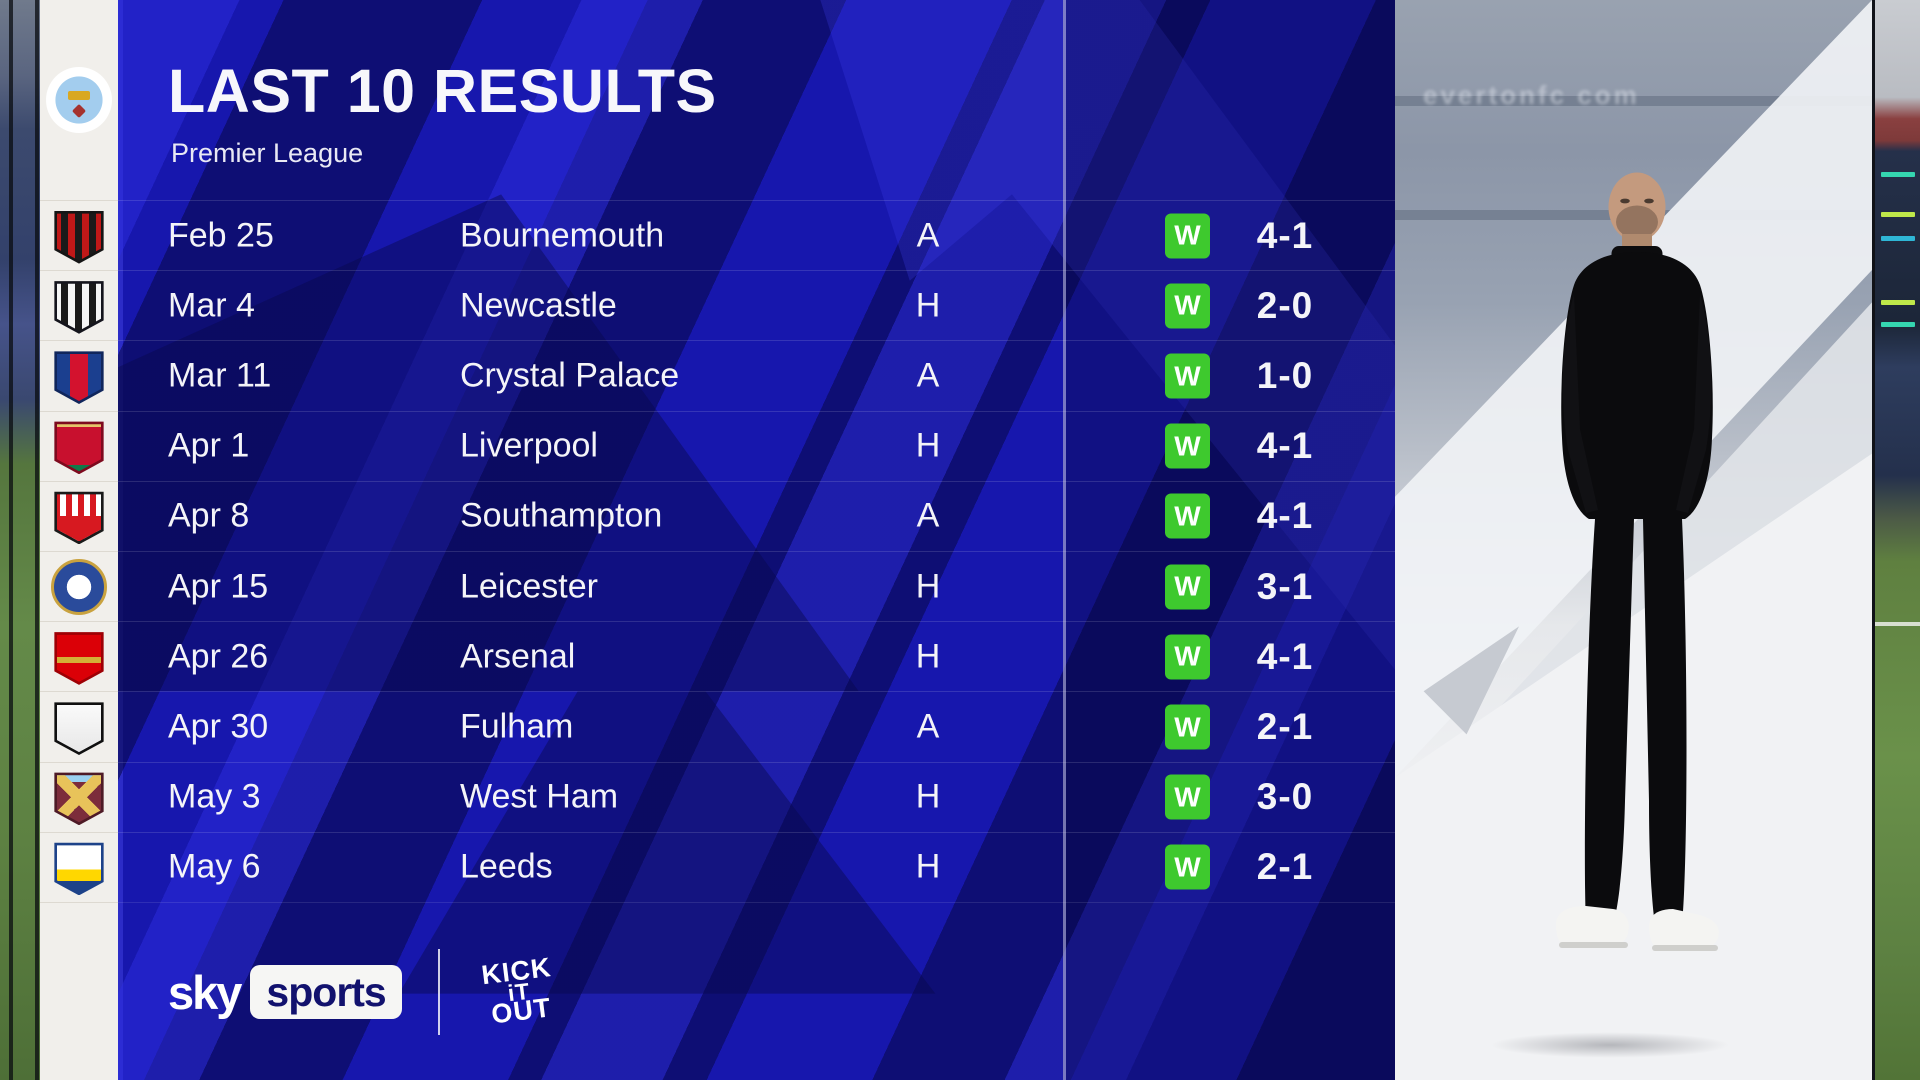 The height and width of the screenshot is (1080, 1920). I want to click on west-ham-badge-icon, so click(79, 799).